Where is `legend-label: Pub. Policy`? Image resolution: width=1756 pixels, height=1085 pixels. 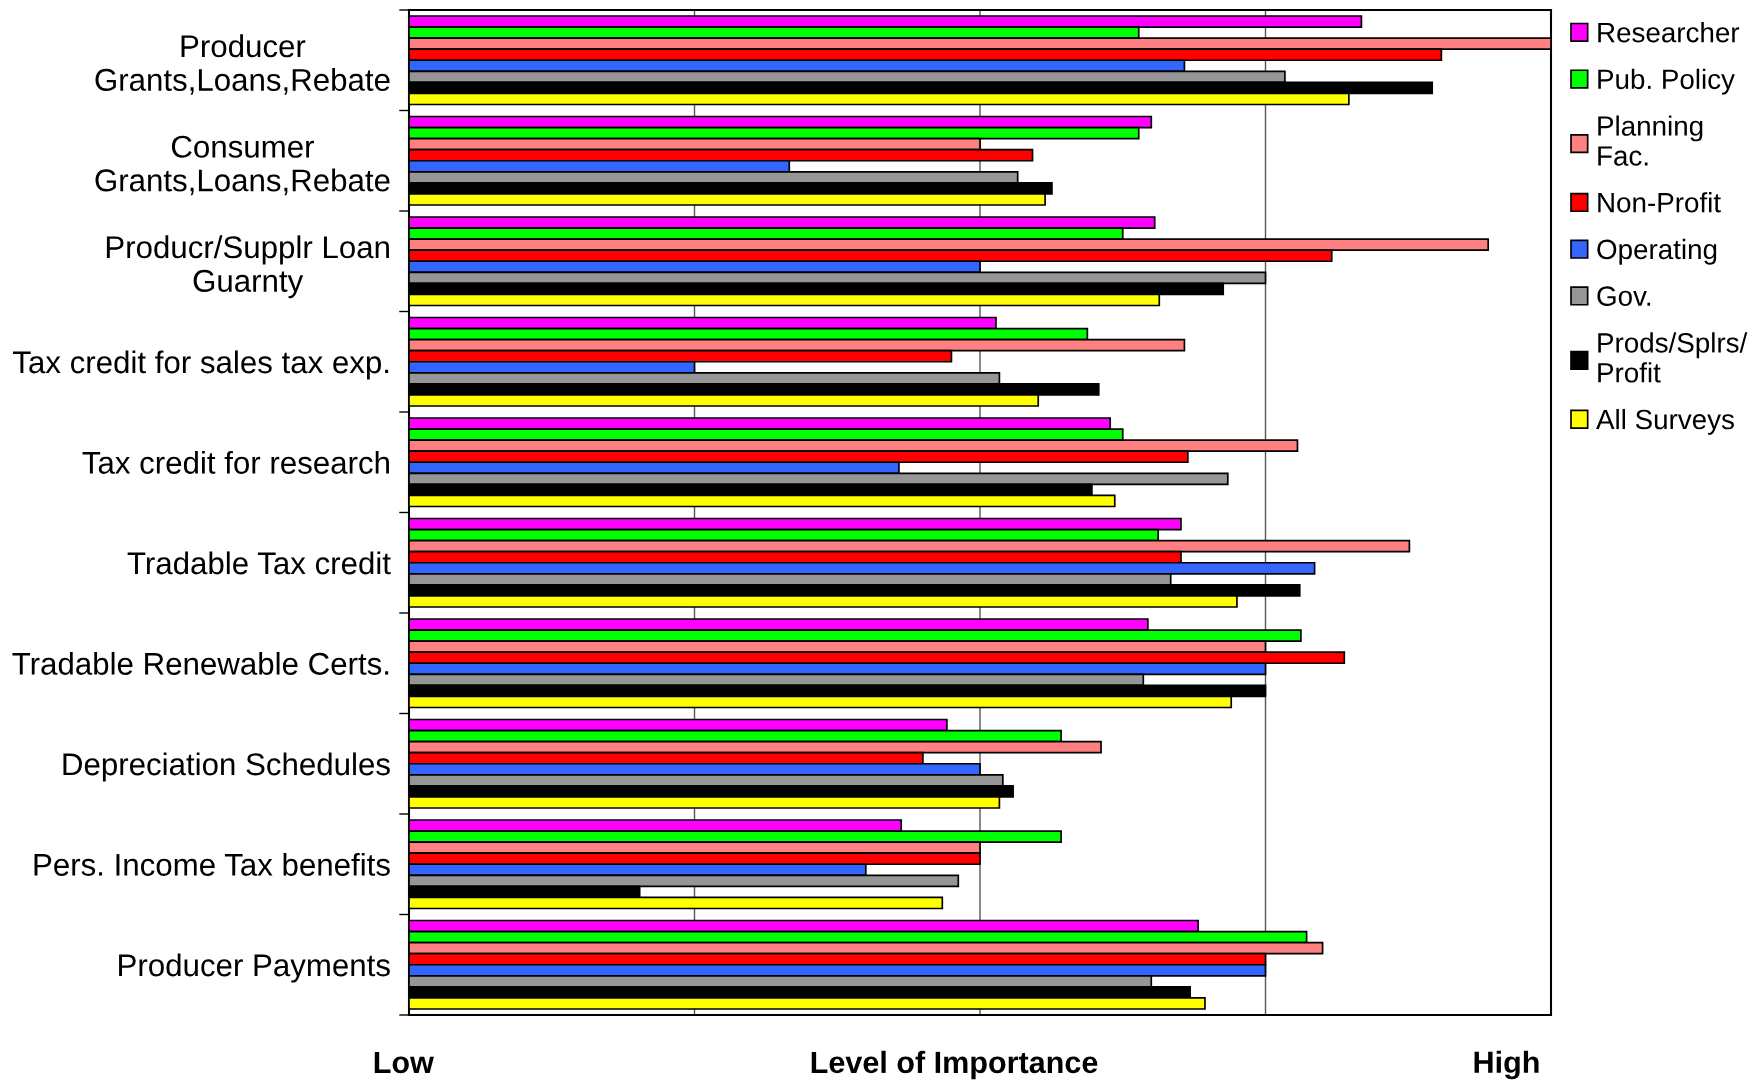
legend-label: Pub. Policy is located at coordinates (1666, 81).